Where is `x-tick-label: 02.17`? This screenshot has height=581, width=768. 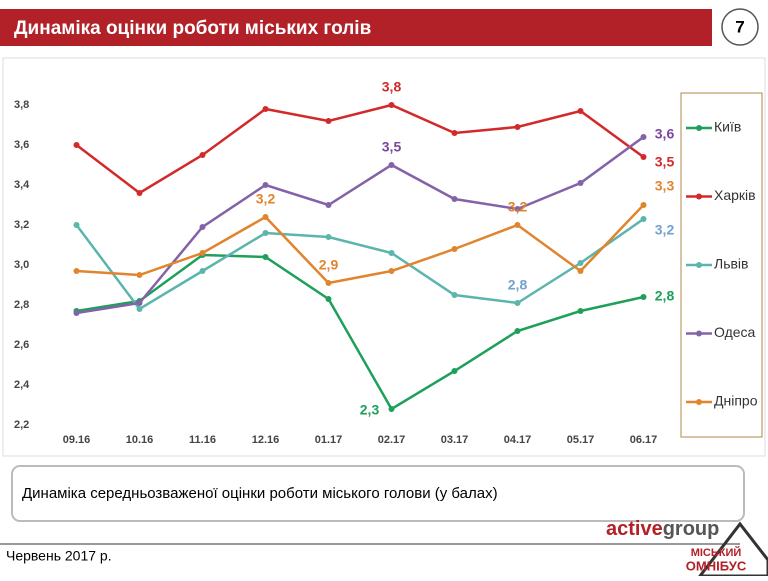
x-tick-label: 02.17 is located at coordinates (392, 440).